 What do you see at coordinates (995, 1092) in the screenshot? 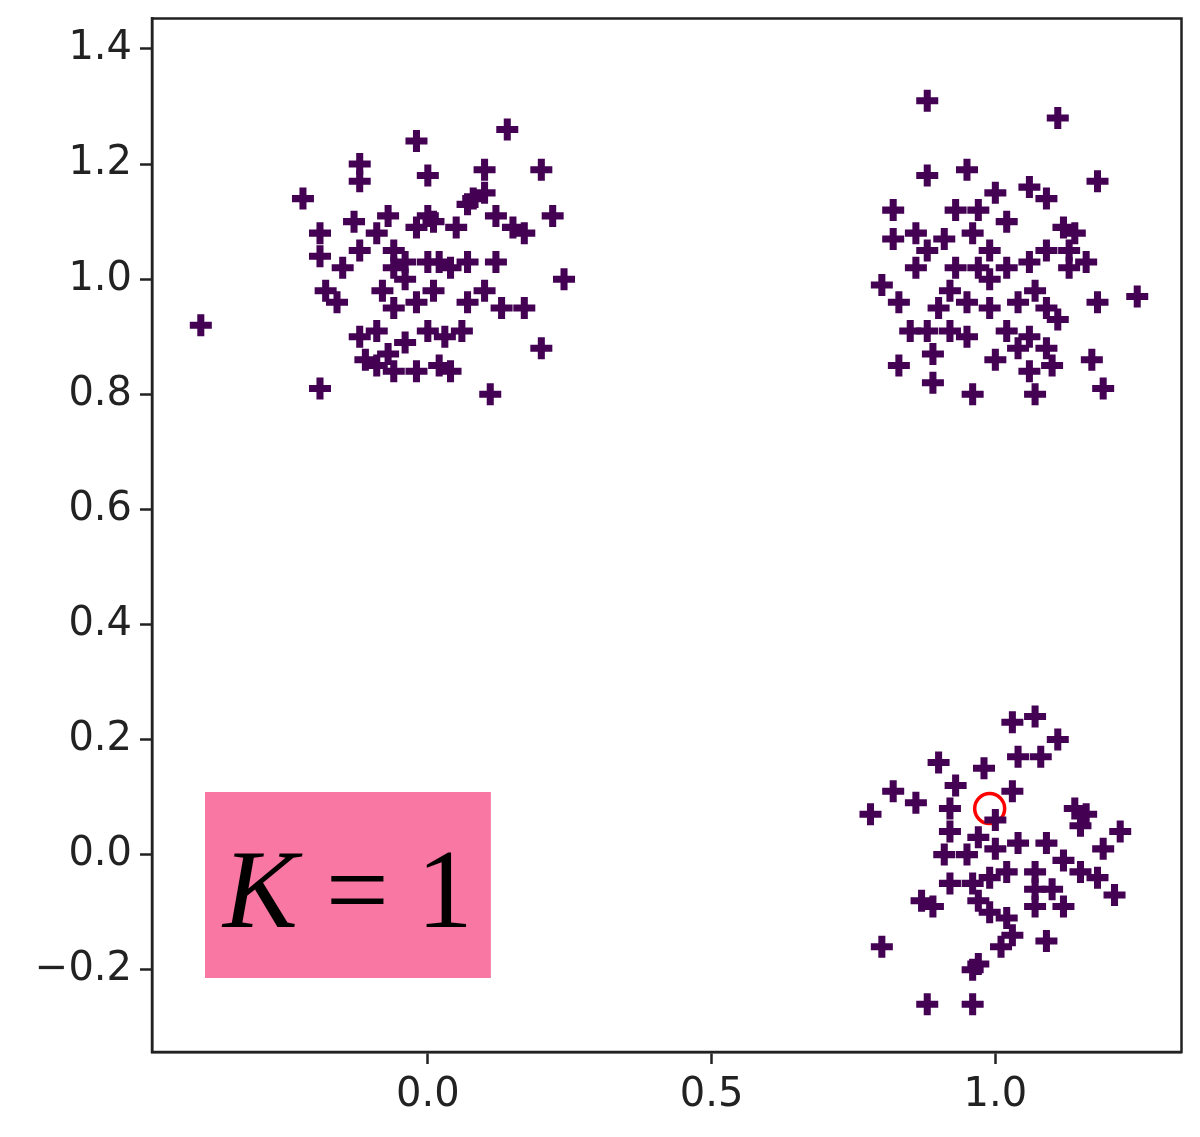
I see `x-tick-label: 1.0` at bounding box center [995, 1092].